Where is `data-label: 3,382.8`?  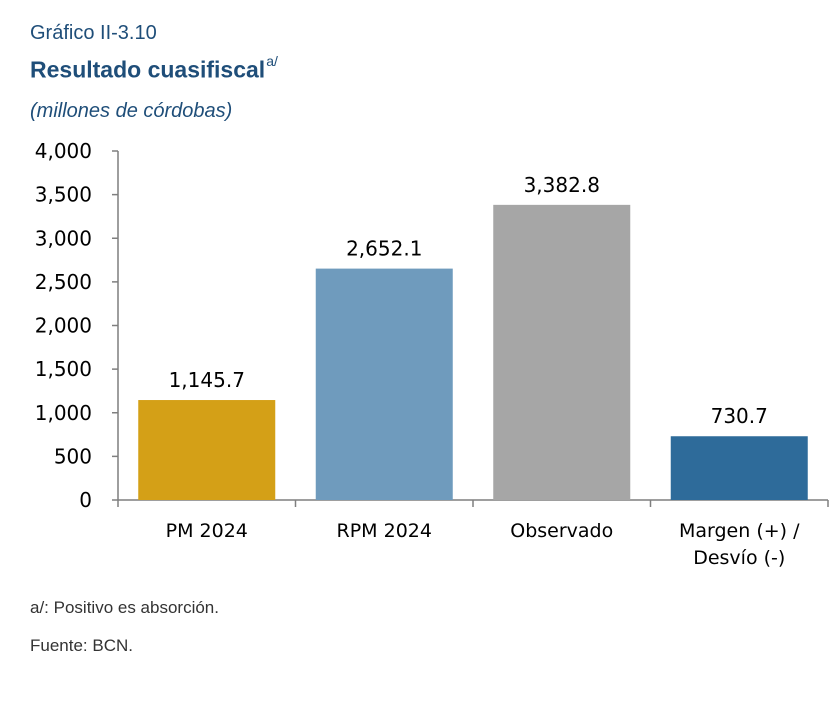 data-label: 3,382.8 is located at coordinates (562, 185).